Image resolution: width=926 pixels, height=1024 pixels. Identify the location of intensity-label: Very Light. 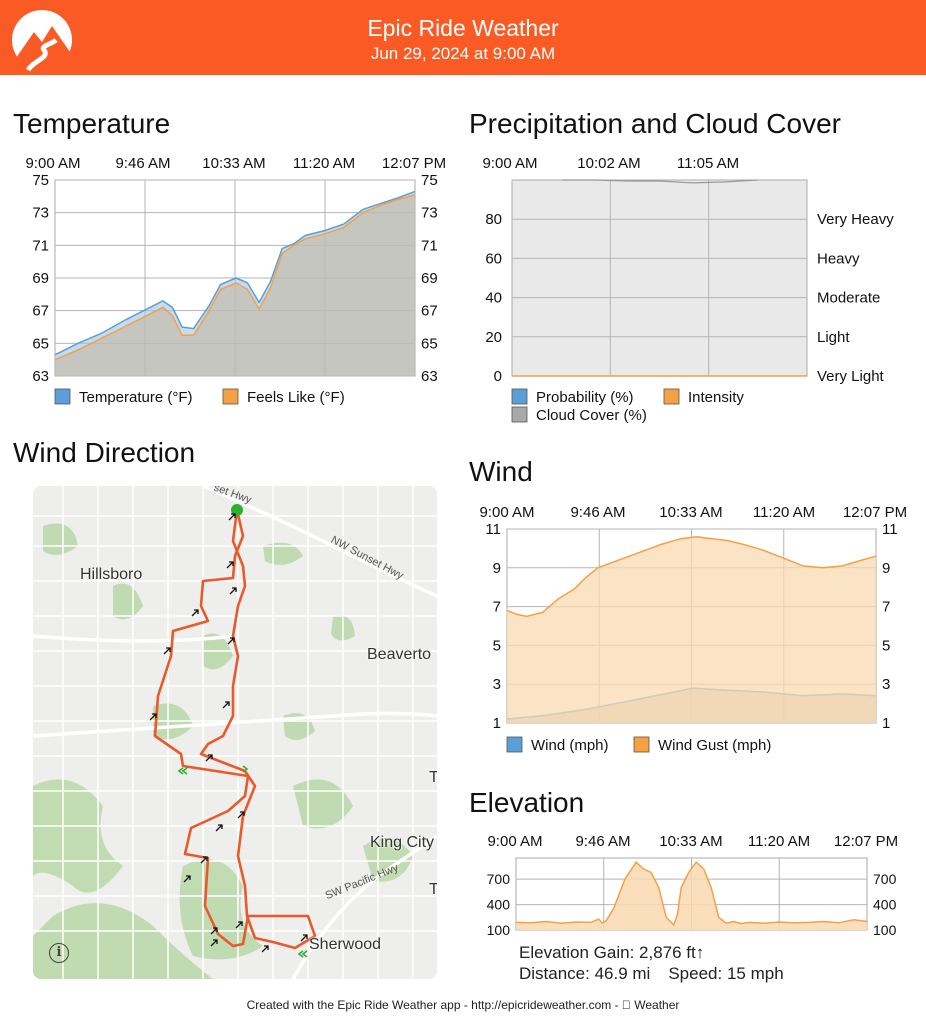
(851, 376).